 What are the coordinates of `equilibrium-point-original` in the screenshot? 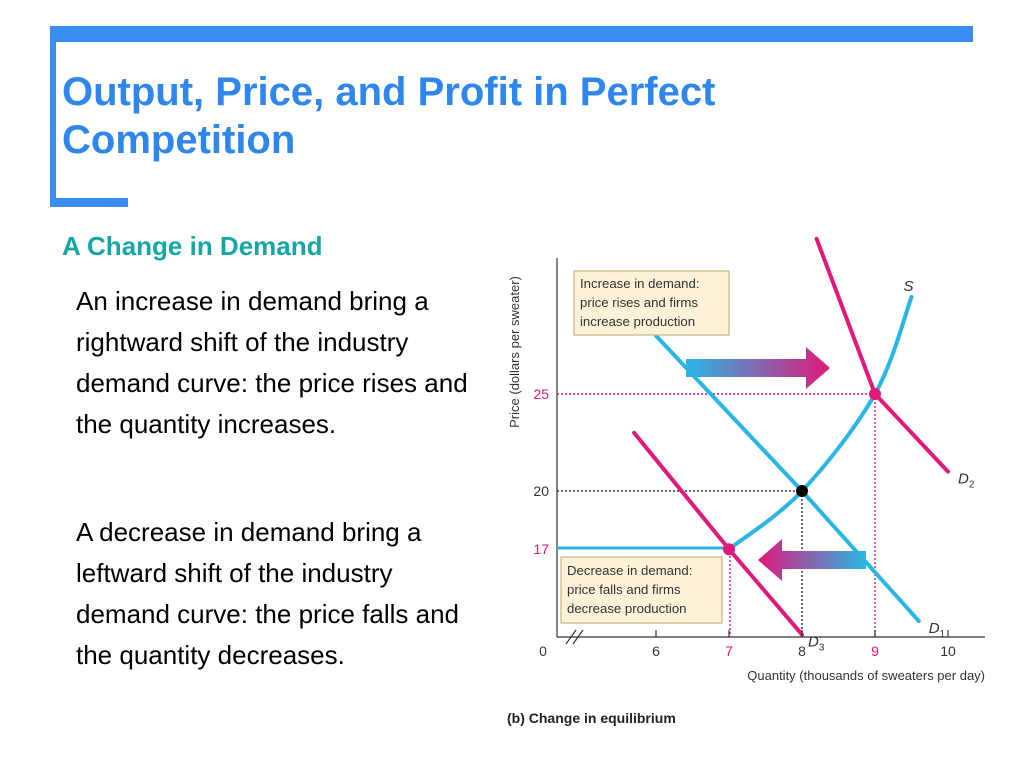 It's located at (802, 491).